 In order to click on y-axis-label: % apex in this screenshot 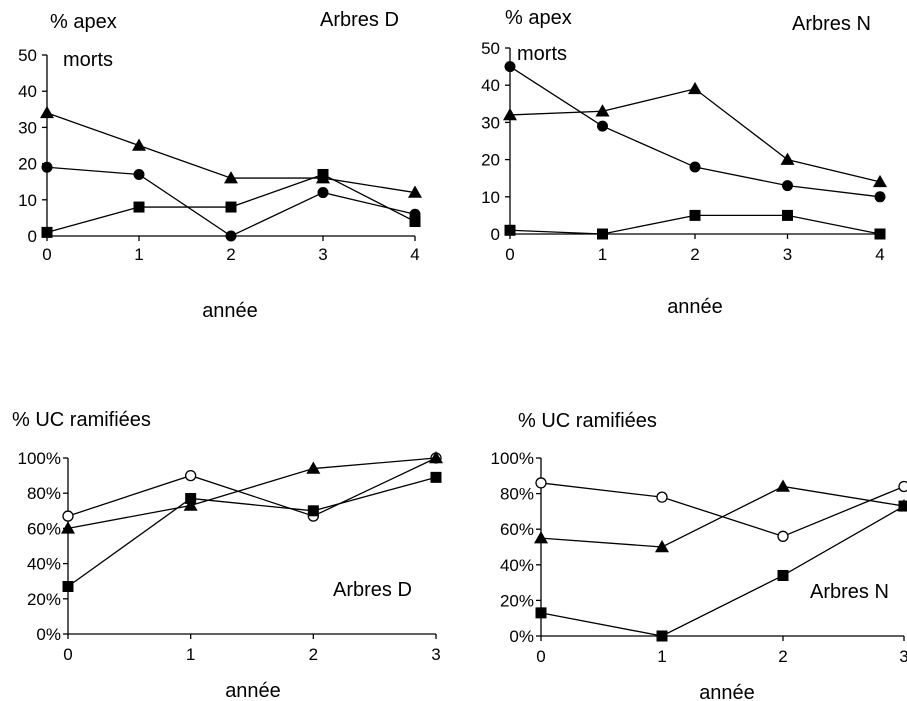, I will do `click(538, 18)`.